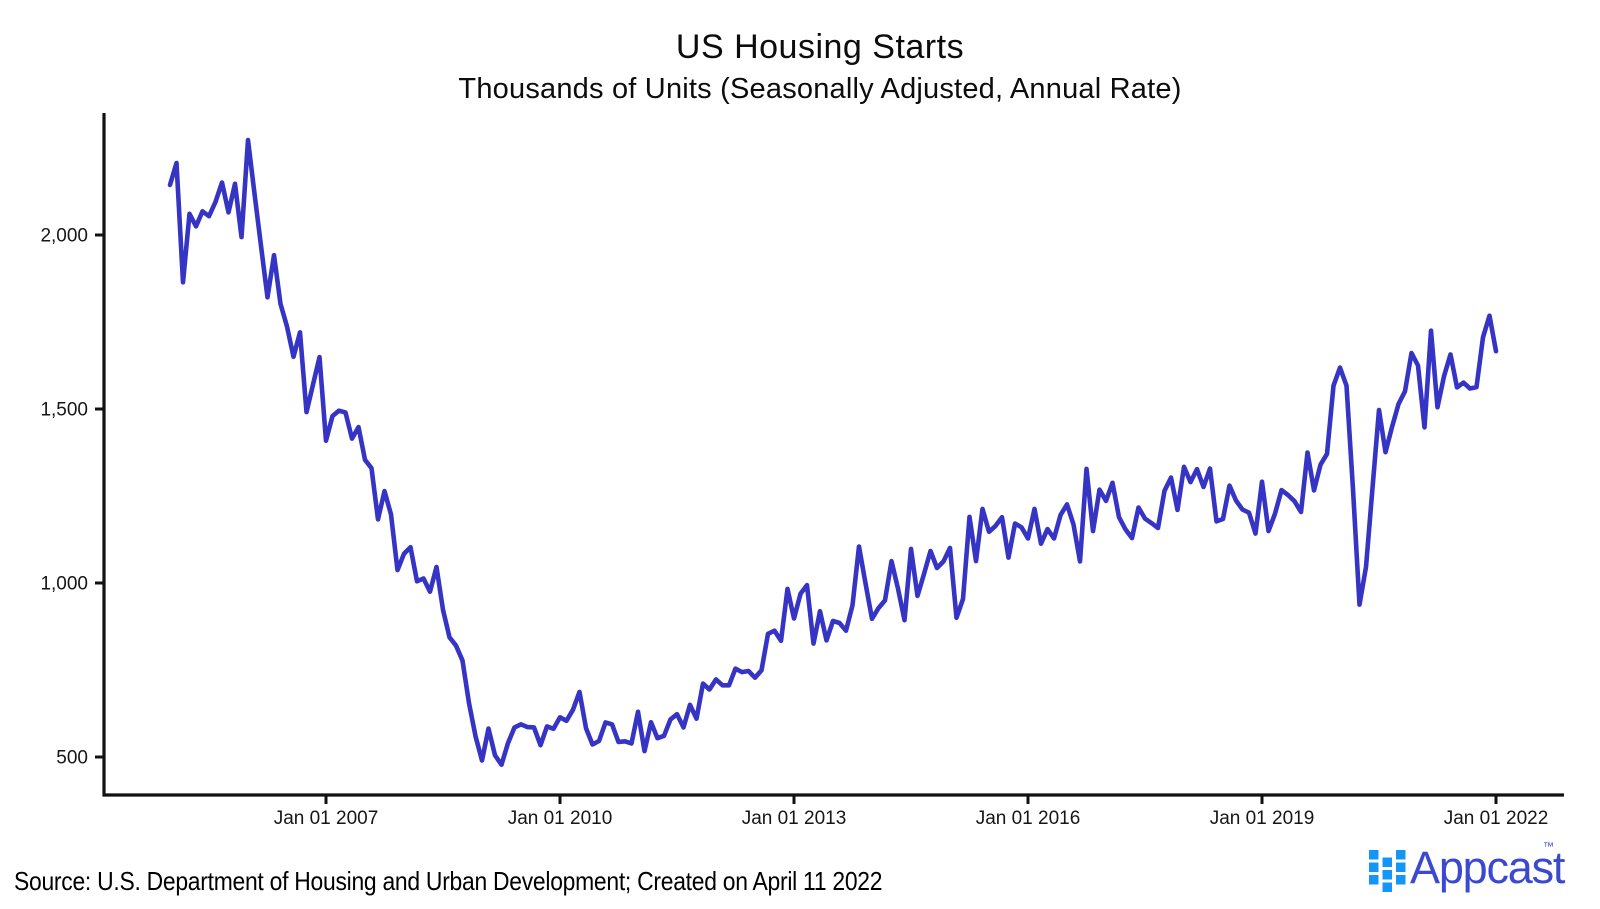 The height and width of the screenshot is (909, 1600). What do you see at coordinates (1028, 818) in the screenshot?
I see `x-axis-tick-label: Jan 01 2016` at bounding box center [1028, 818].